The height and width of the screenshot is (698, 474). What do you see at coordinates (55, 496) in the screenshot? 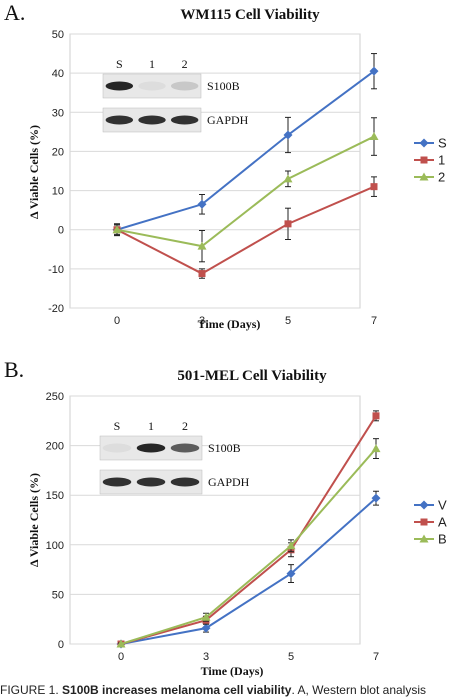
I see `y-tick-label: 150` at bounding box center [55, 496].